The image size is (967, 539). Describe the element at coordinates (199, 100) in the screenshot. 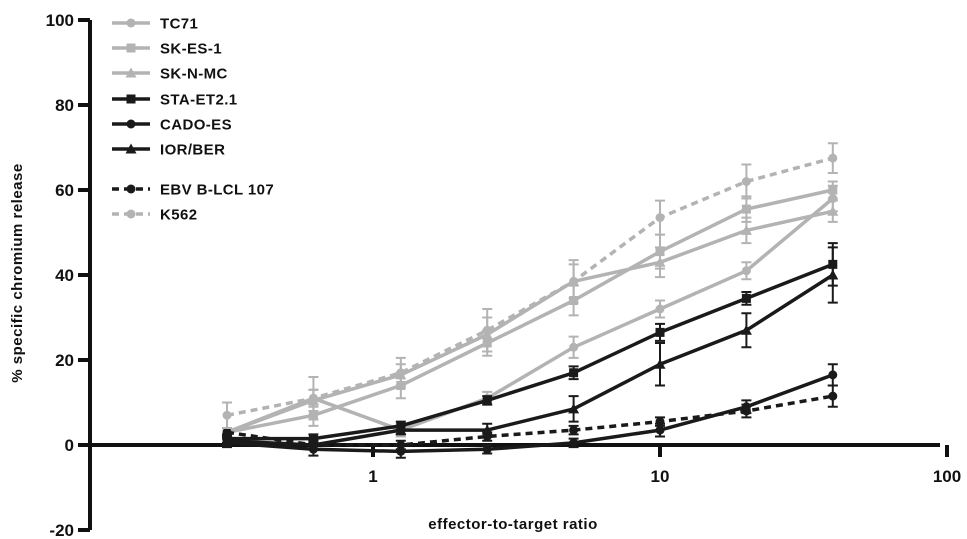

I see `legend-label: STA-ET2.1` at that location.